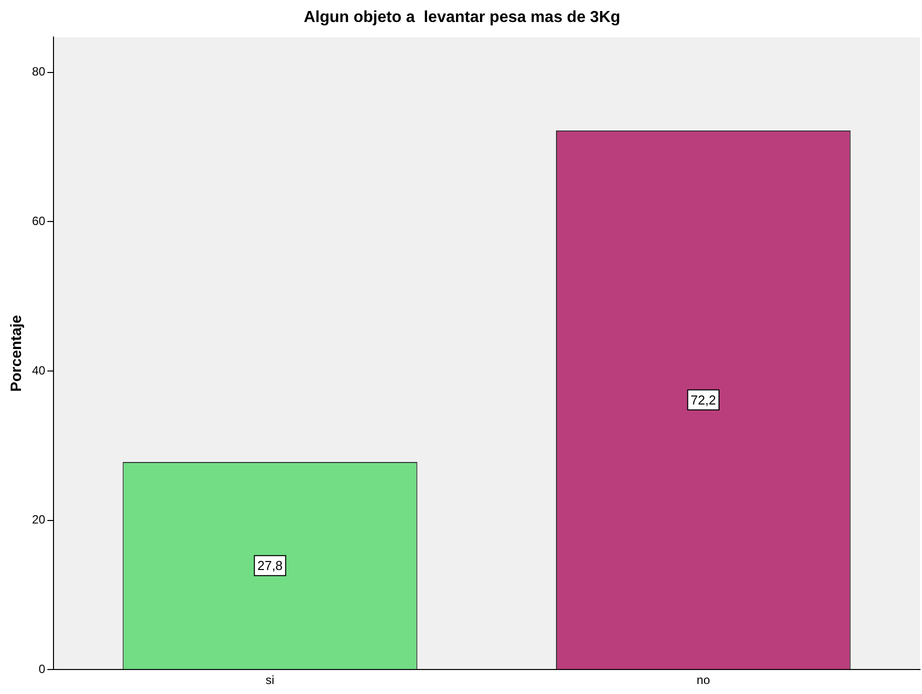 The height and width of the screenshot is (694, 922). Describe the element at coordinates (17, 353) in the screenshot. I see `y-axis-title: Porcentaje` at that location.